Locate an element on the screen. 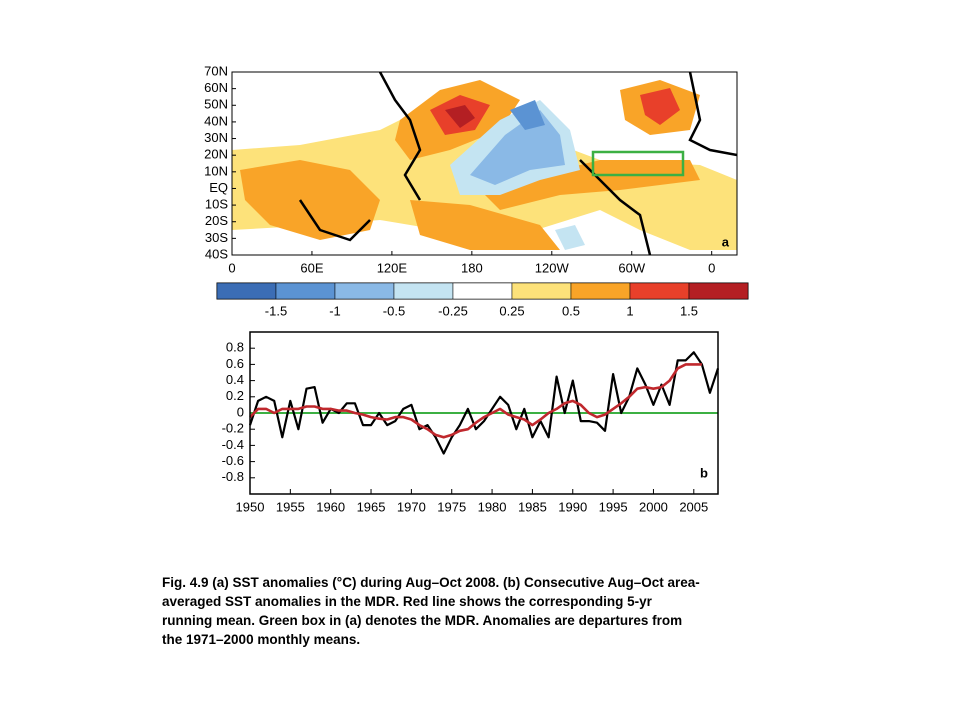 The height and width of the screenshot is (720, 960). colorbar-tick-label: 1.5 is located at coordinates (689, 310).